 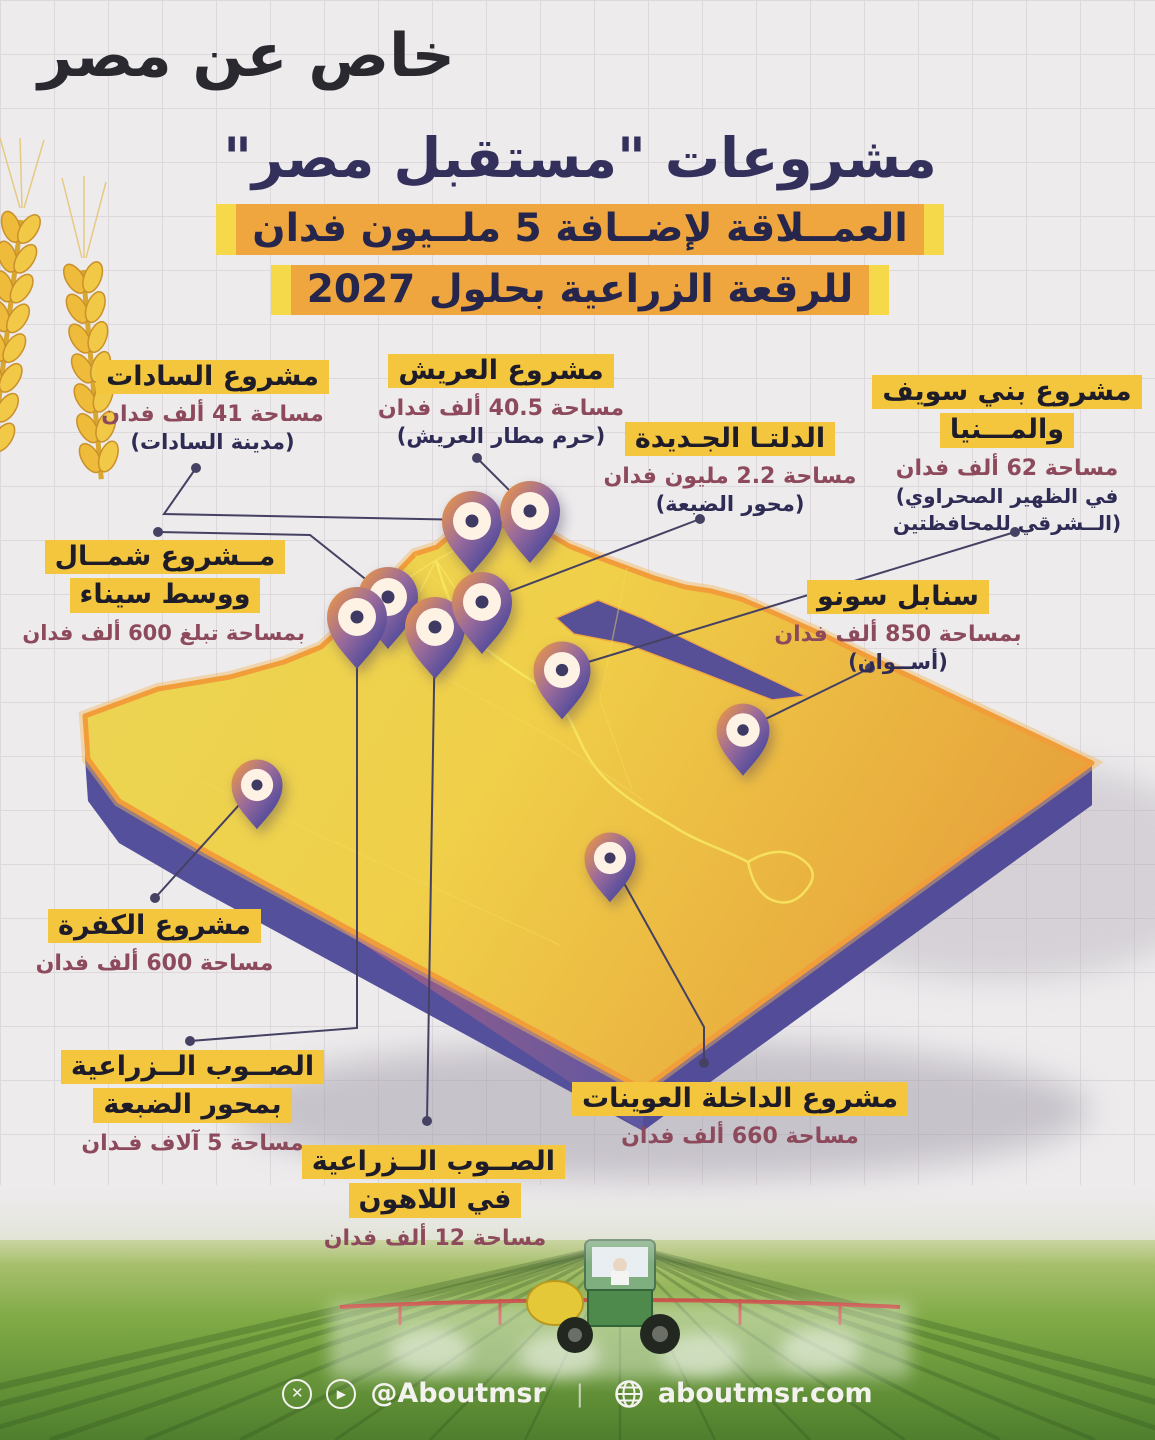 I want to click on main-title: مشروعات "مستقبل مصر", so click(x=580, y=158).